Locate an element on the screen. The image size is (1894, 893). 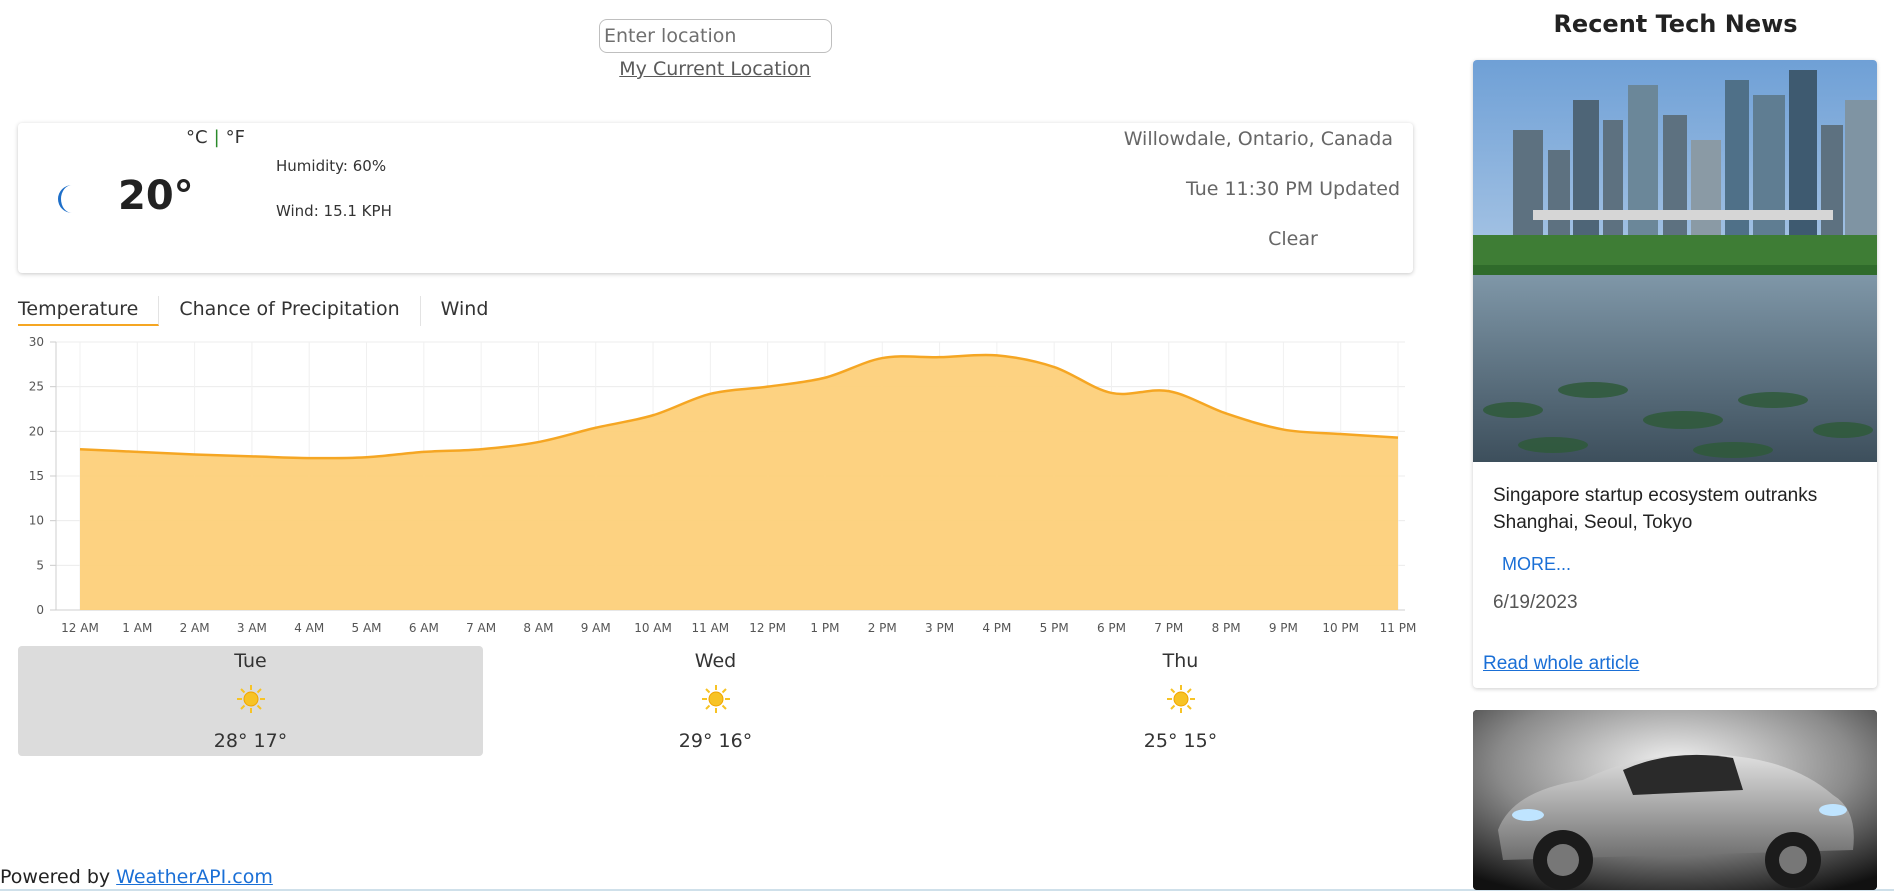
x-tick-label: 4 PM is located at coordinates (996, 628).